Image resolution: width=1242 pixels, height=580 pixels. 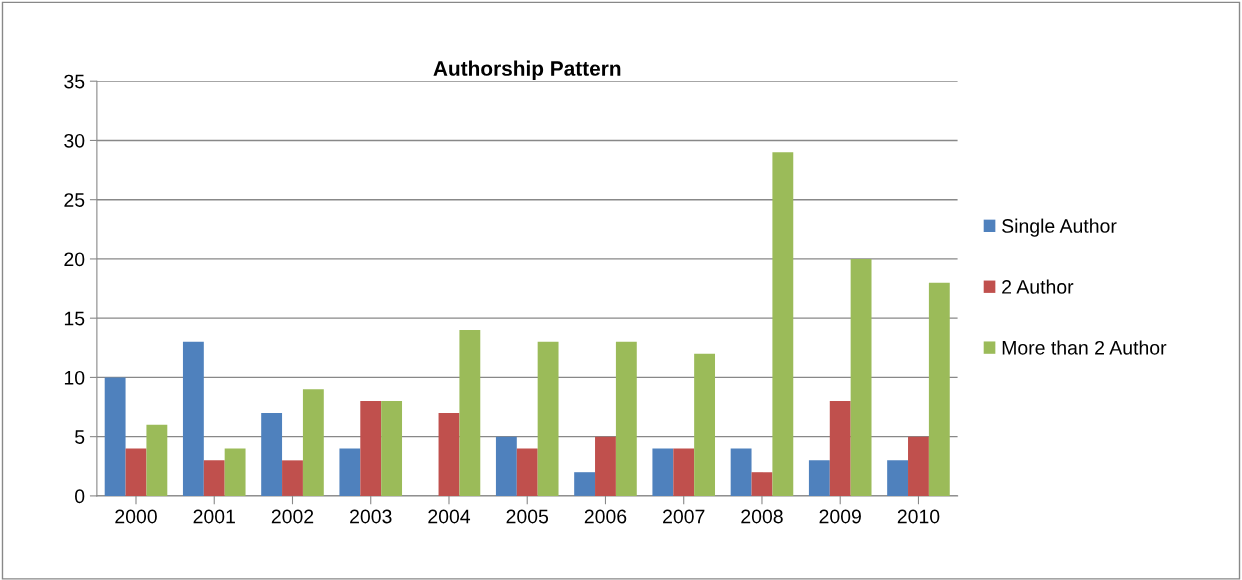 What do you see at coordinates (80, 437) in the screenshot?
I see `y-tick-label: 5` at bounding box center [80, 437].